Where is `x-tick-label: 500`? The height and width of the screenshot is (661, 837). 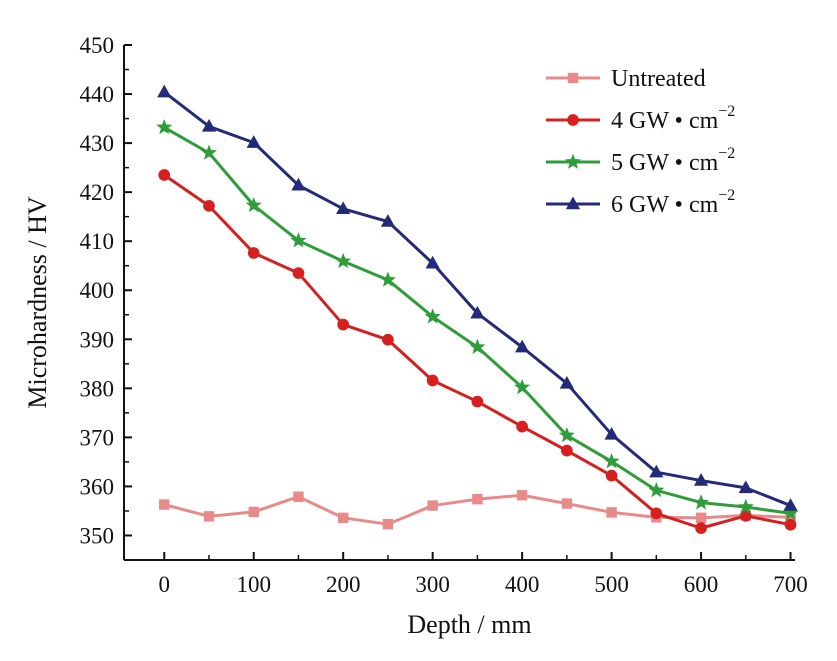 x-tick-label: 500 is located at coordinates (611, 584).